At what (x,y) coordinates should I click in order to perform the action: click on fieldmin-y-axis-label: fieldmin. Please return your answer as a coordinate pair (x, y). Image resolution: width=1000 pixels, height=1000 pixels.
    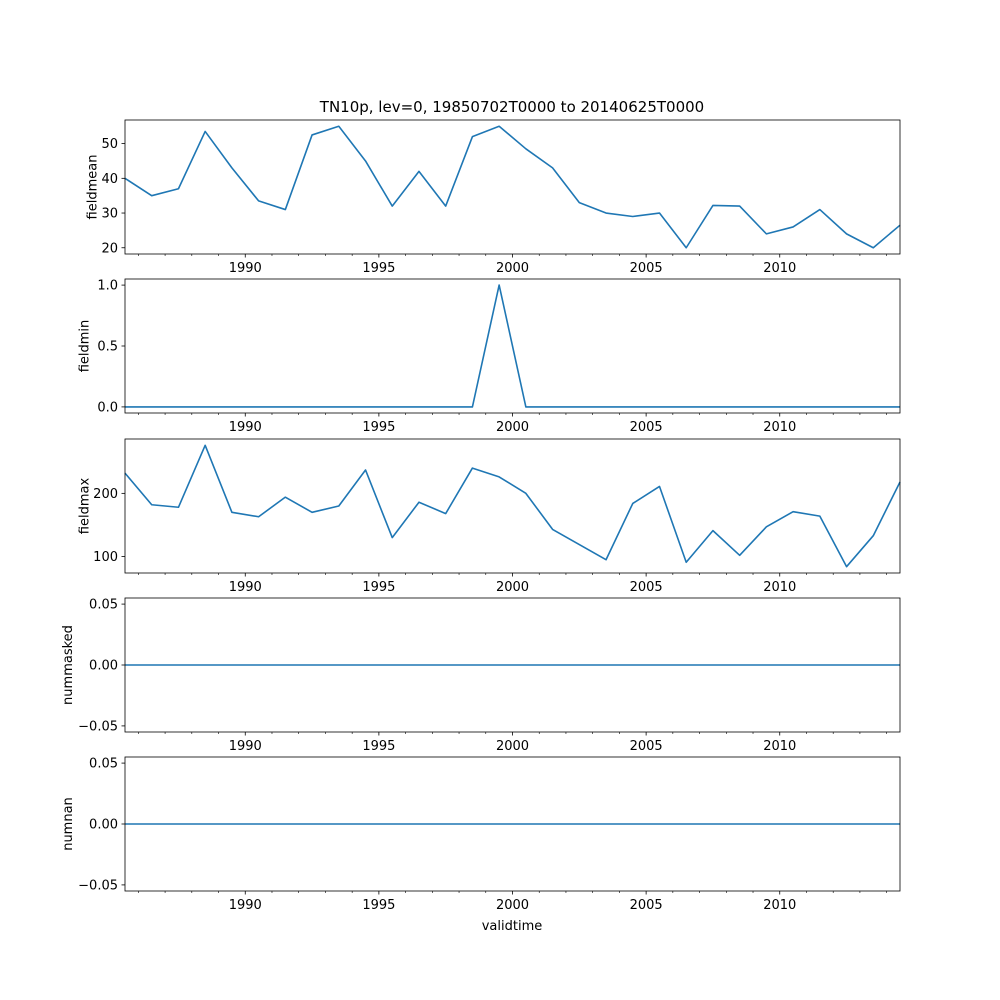
    Looking at the image, I should click on (84, 346).